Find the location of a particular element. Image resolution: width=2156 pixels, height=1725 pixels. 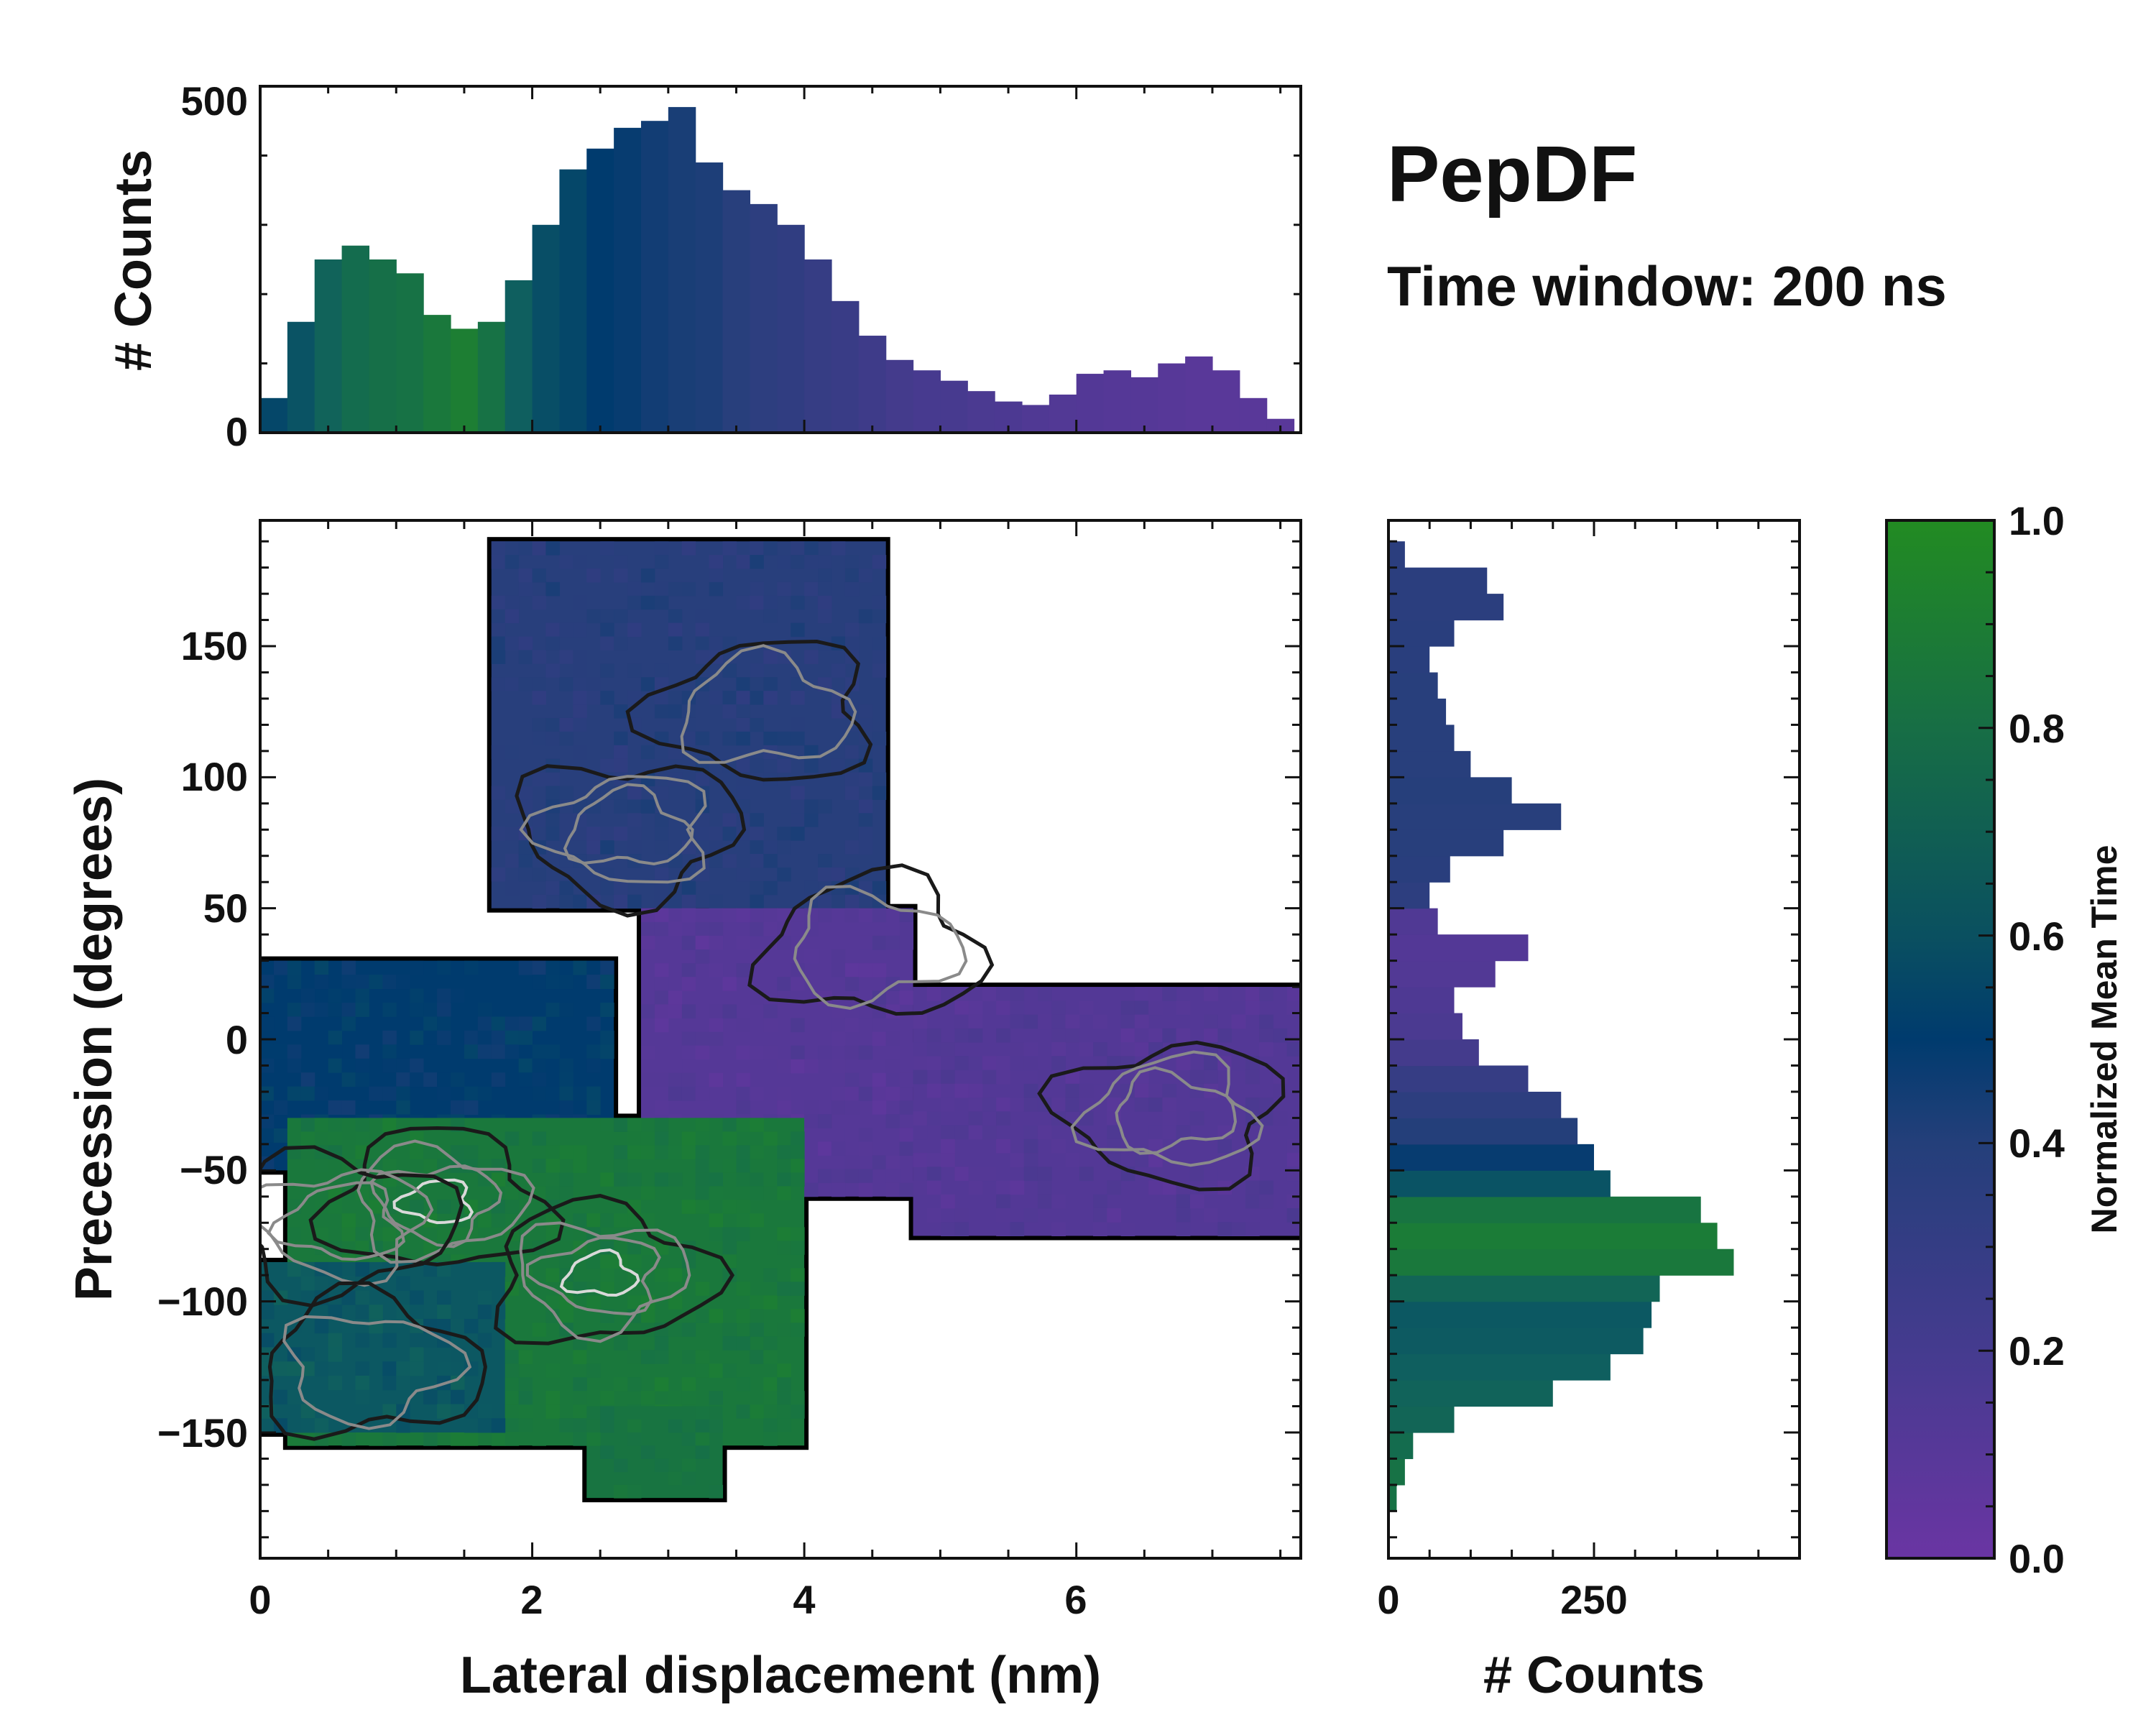

ytick-150: 150 is located at coordinates (214, 645).